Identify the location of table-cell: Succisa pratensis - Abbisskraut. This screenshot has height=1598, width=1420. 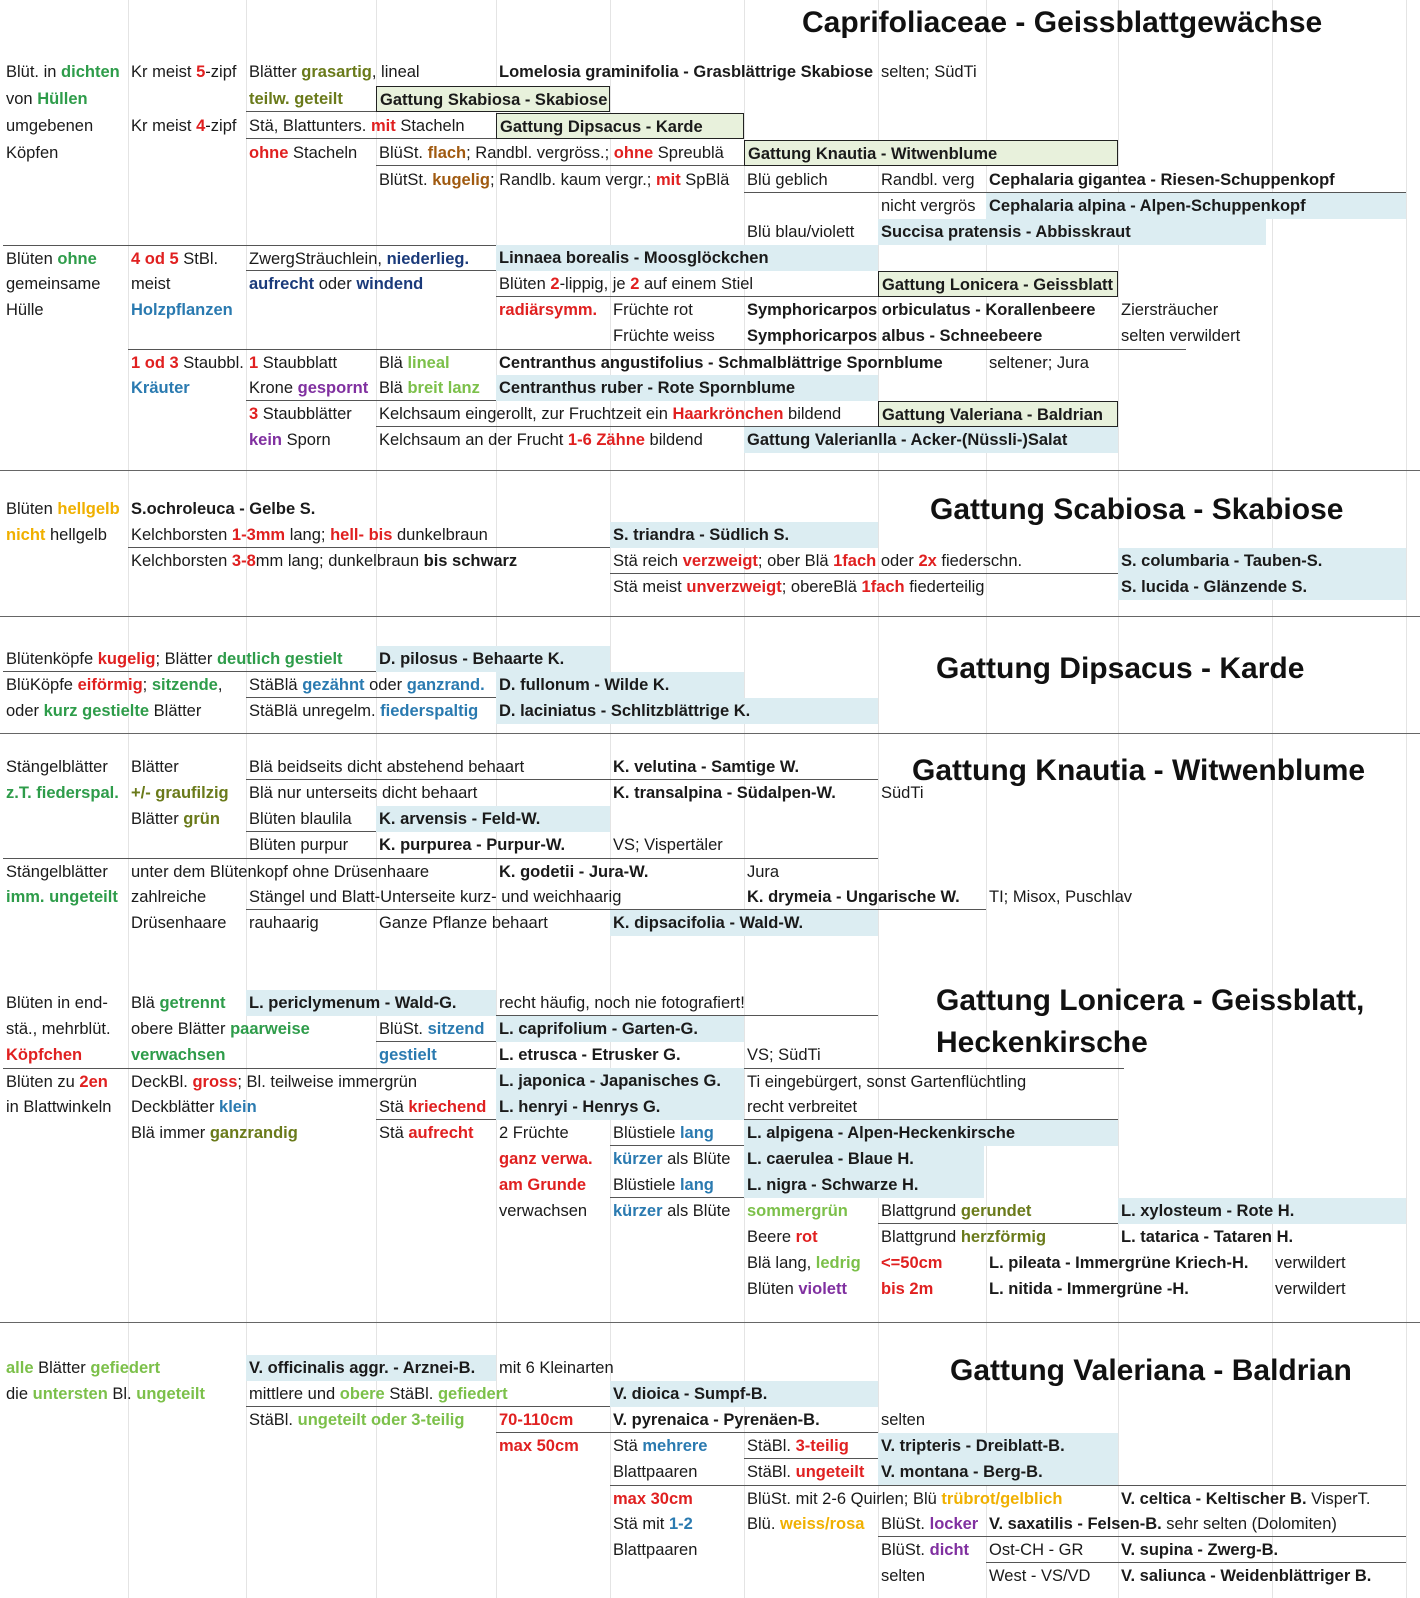
(1072, 232).